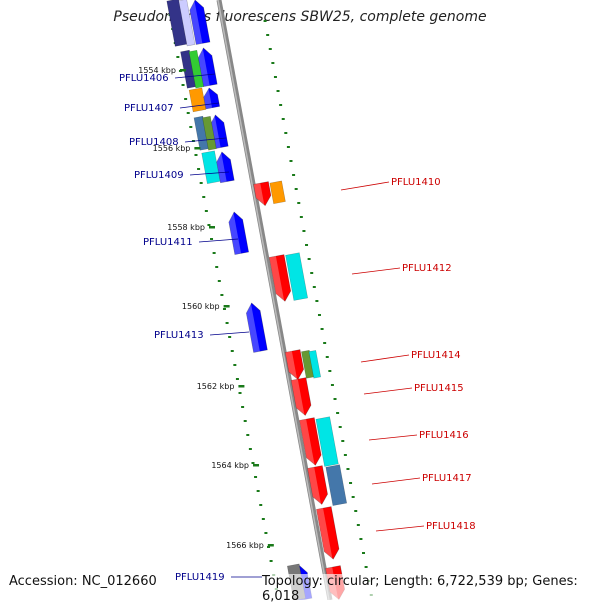 The image size is (600, 604). What do you see at coordinates (216, 386) in the screenshot?
I see `kbp-label: 1562 kbp` at bounding box center [216, 386].